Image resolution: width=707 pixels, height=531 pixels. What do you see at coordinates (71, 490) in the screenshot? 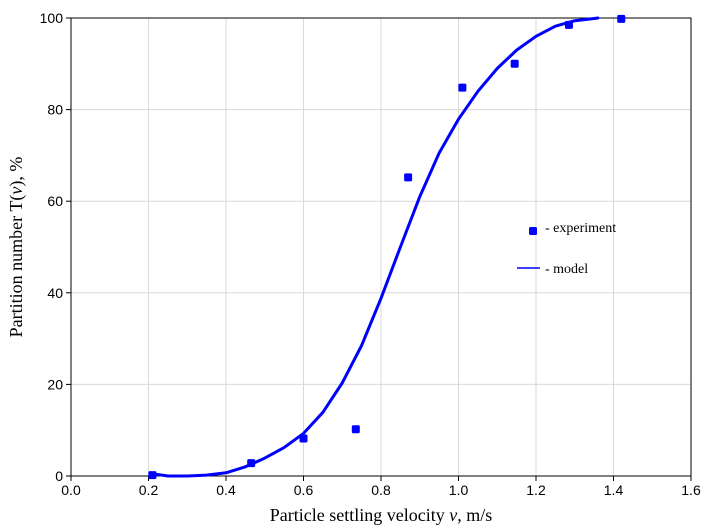
I see `x-tick-label: 0.0` at bounding box center [71, 490].